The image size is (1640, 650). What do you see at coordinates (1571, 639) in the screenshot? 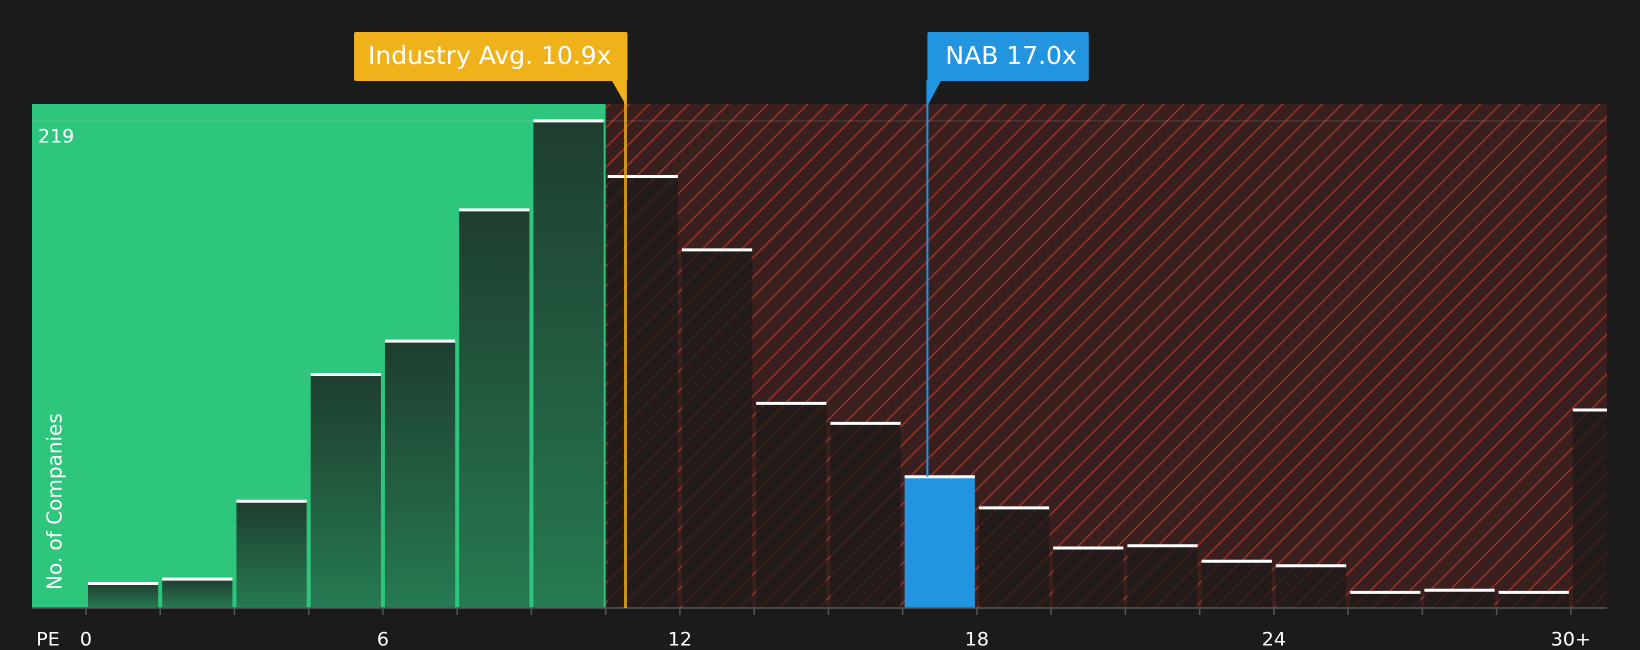
I see `x-tick-label: 30+` at bounding box center [1571, 639].